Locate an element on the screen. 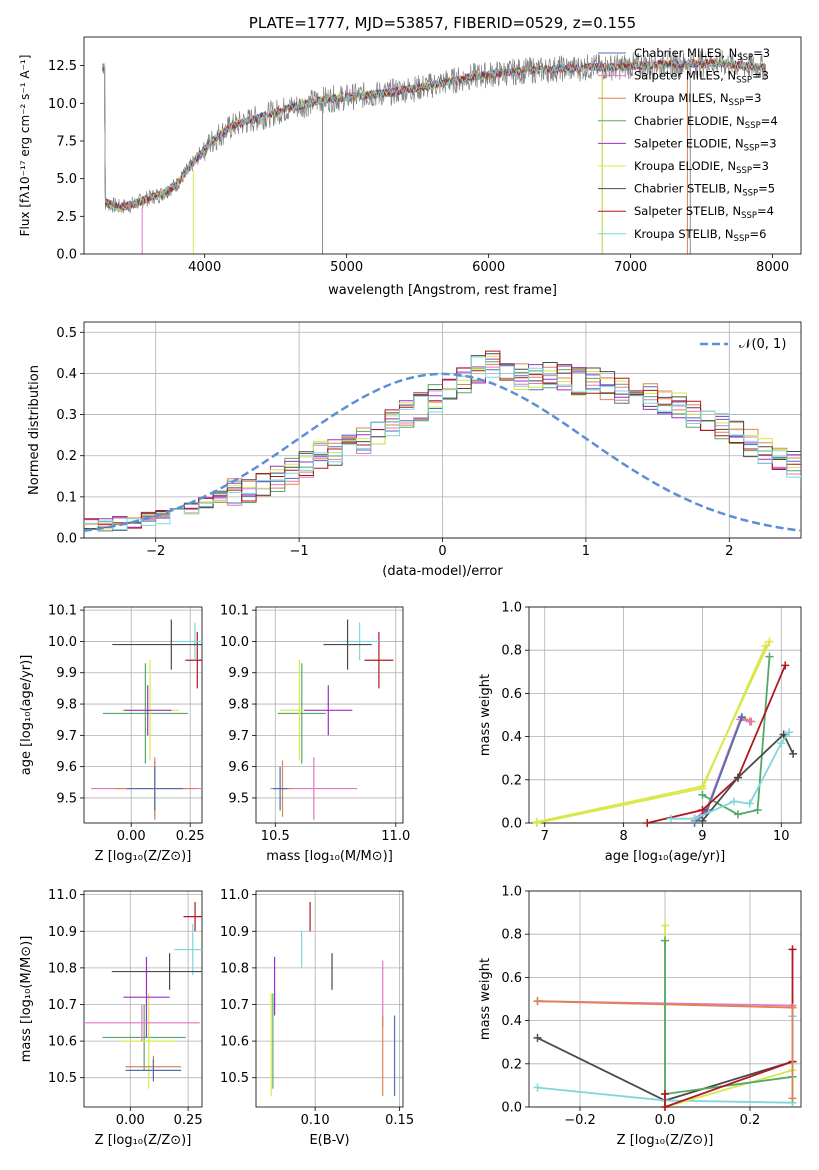  y-tick-label: 10.6 is located at coordinates (234, 1042).